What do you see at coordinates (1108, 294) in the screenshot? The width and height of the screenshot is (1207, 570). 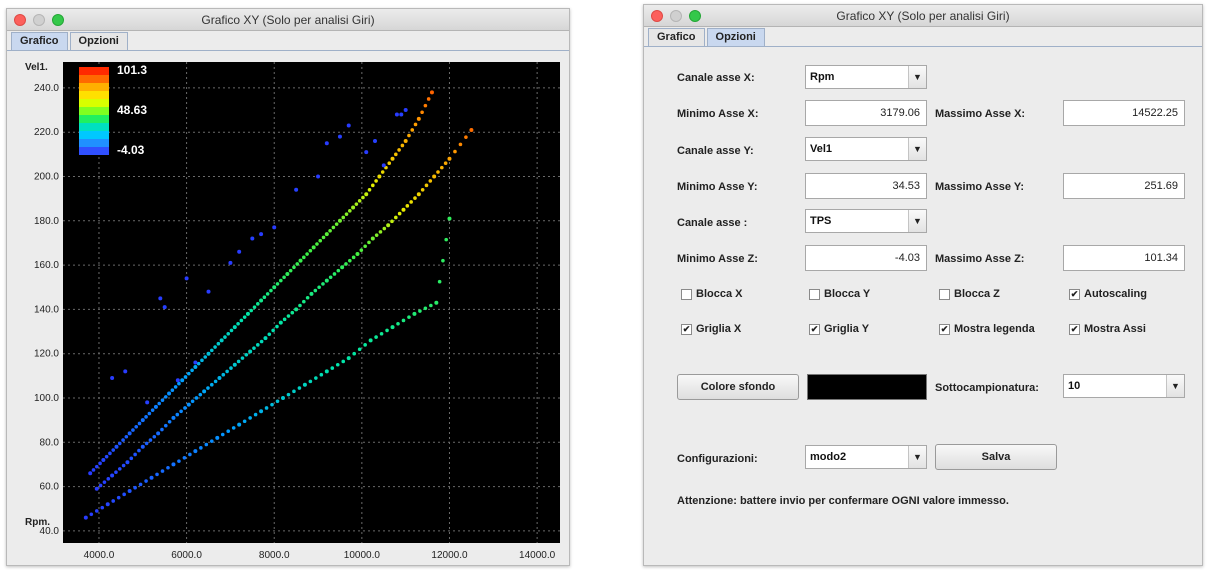 I see `autoscaling-checkbox: ✔ Autoscaling` at bounding box center [1108, 294].